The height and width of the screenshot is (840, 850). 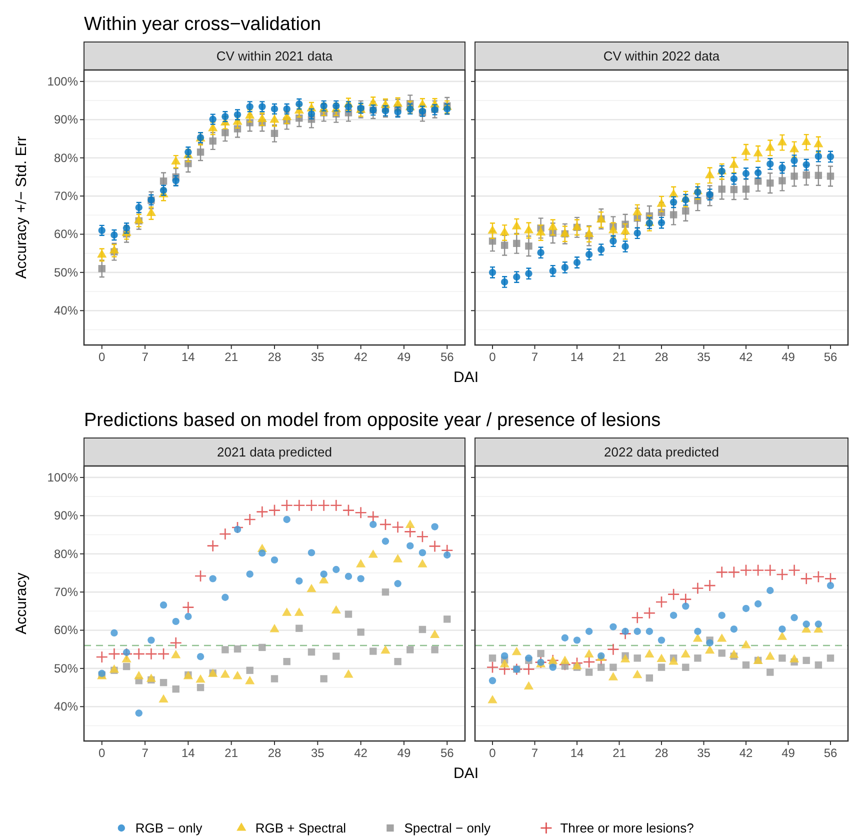 I want to click on legend-label: Three or more lesions?, so click(x=627, y=828).